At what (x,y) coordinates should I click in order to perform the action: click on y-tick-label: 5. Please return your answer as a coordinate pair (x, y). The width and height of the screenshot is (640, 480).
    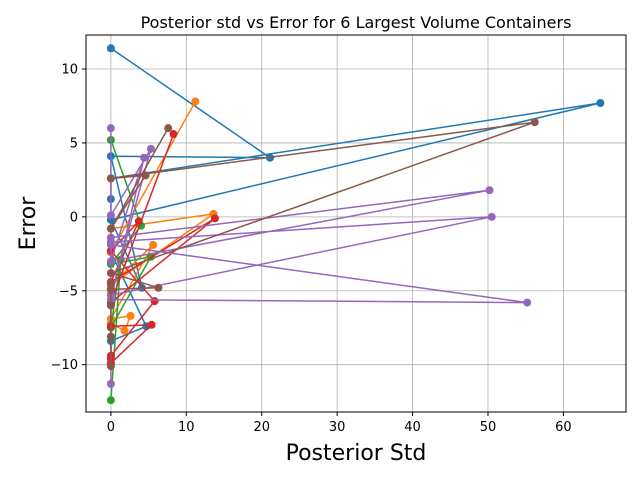
    Looking at the image, I should click on (74, 143).